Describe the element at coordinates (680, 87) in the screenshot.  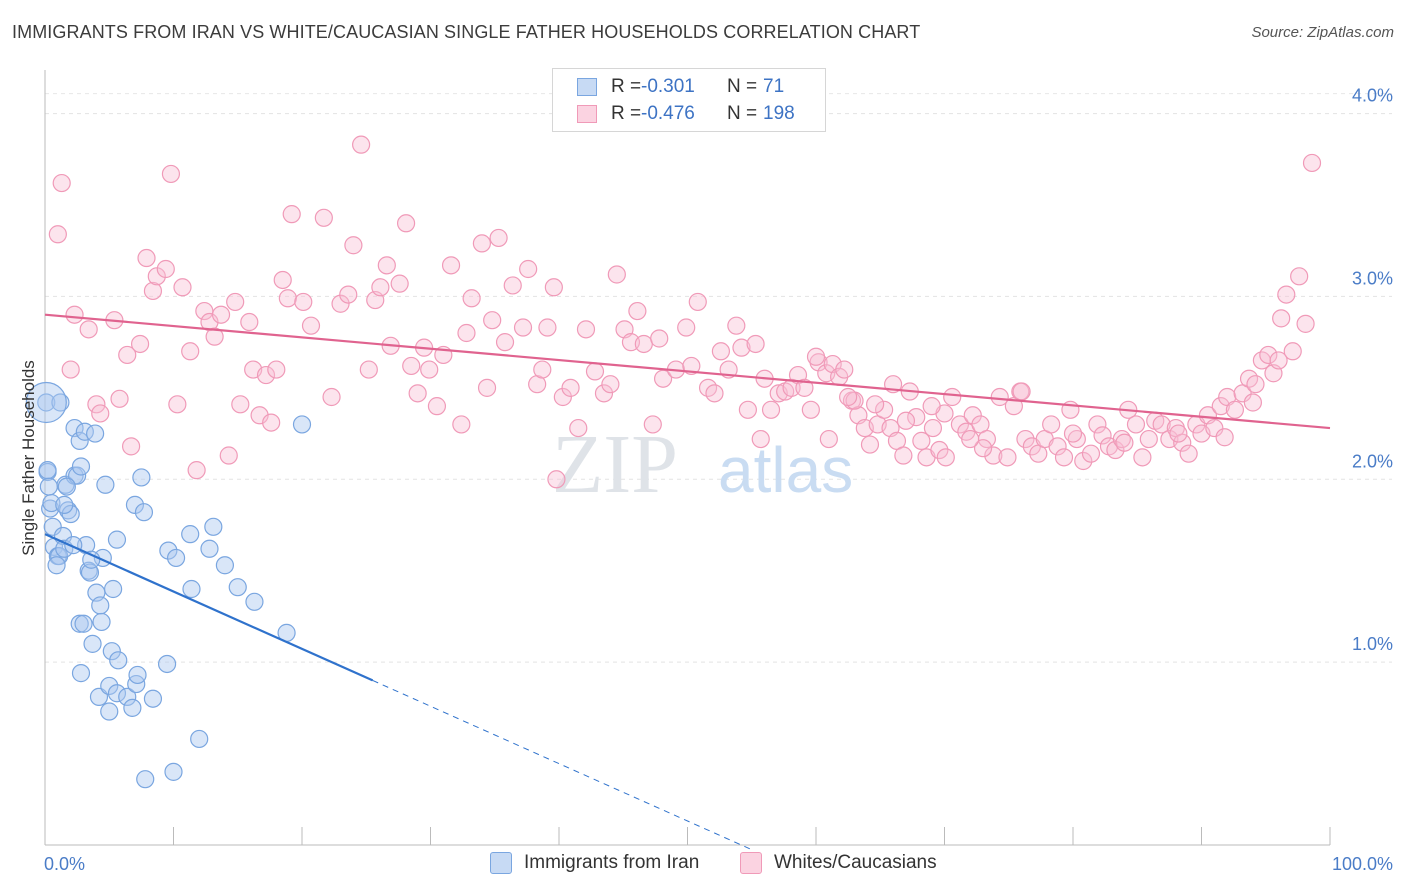
I see `legend-row-iran: R = -0.301 N = 71` at that location.